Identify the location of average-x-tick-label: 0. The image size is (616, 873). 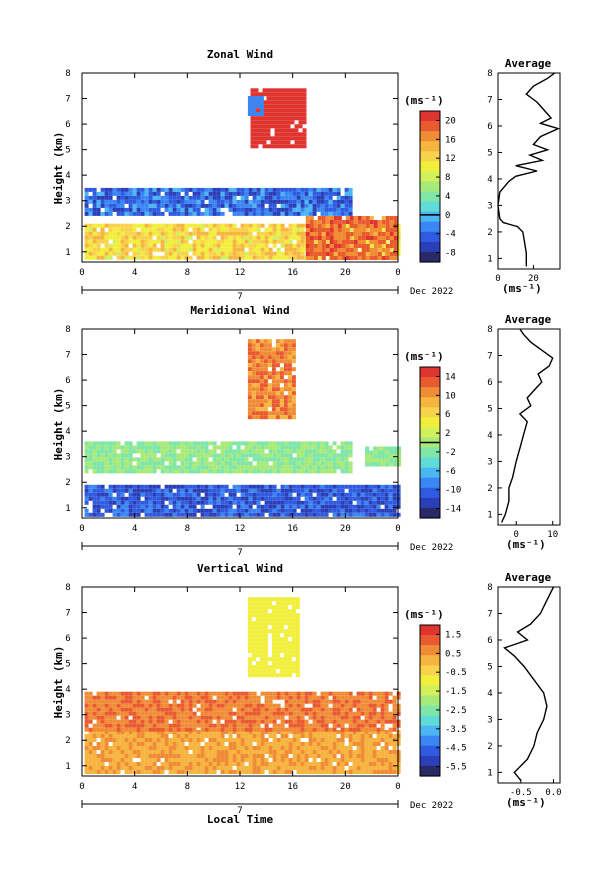
(497, 279).